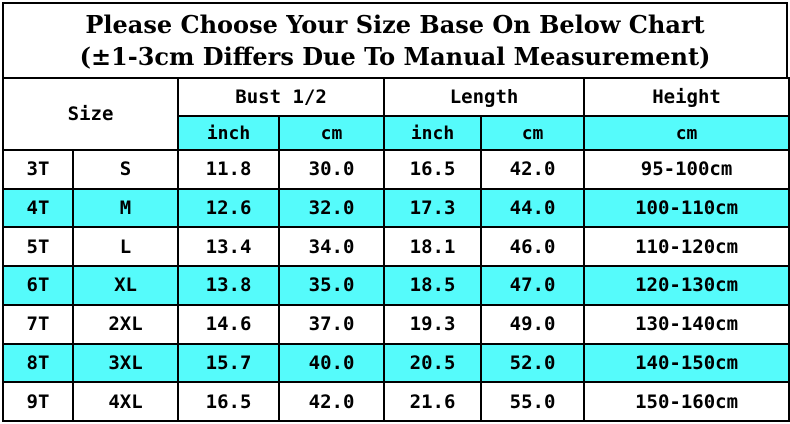 This screenshot has width=790, height=424. Describe the element at coordinates (229, 401) in the screenshot. I see `bust-inch-cell: 16.5` at that location.